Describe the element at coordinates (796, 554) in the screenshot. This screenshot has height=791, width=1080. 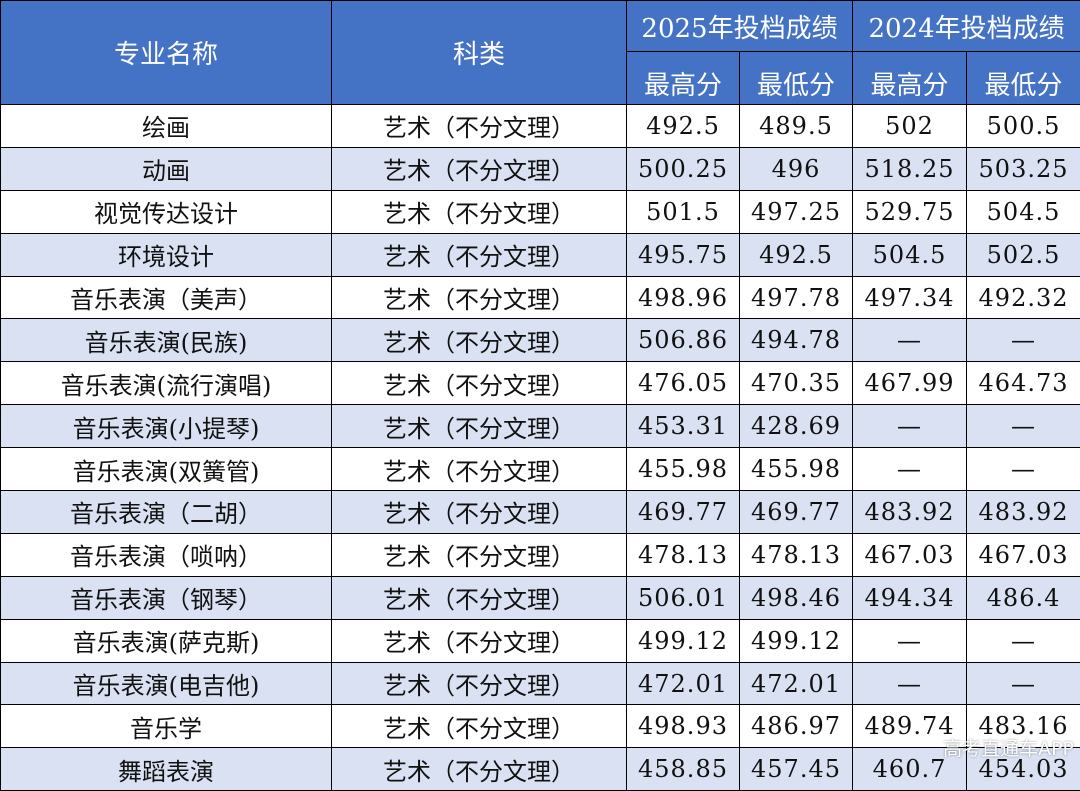
I see `min-2025-cell: 478.13` at that location.